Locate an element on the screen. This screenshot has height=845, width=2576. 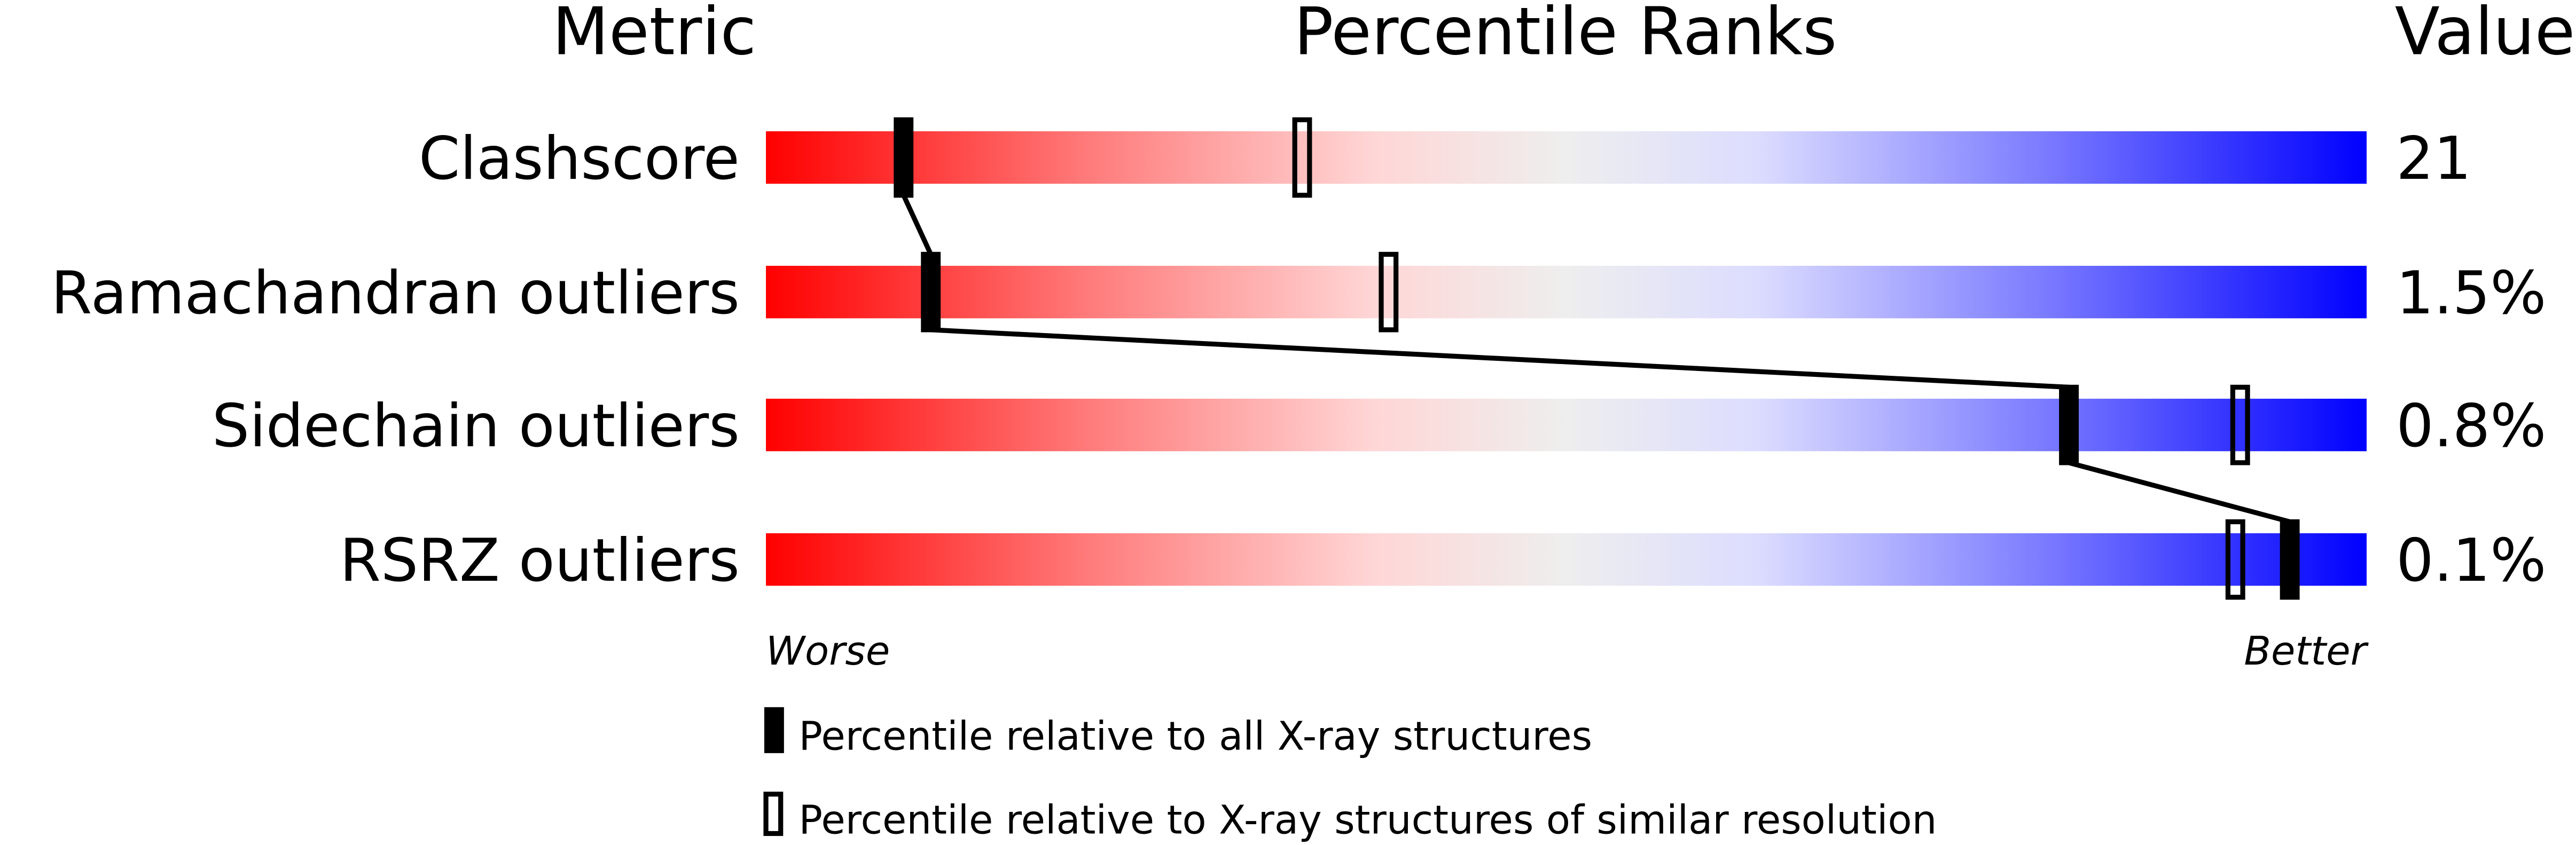
header-value: Value is located at coordinates (2485, 34).